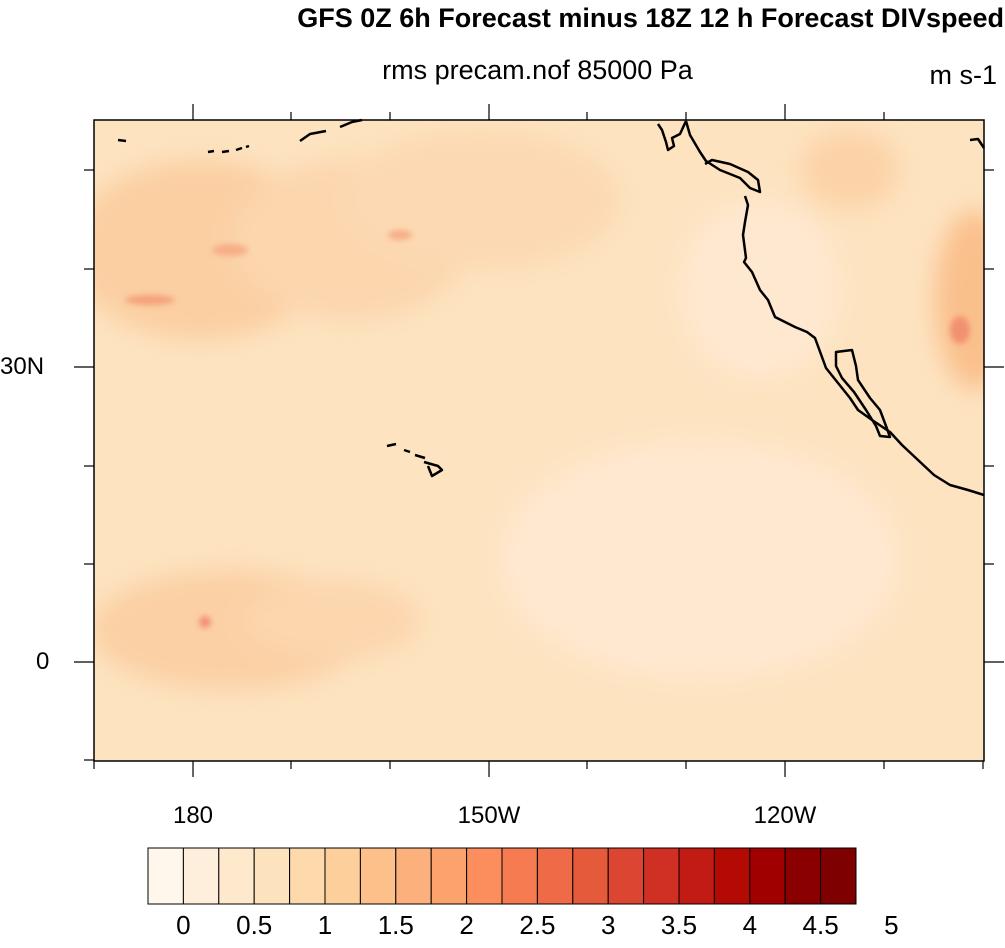  Describe the element at coordinates (891, 925) in the screenshot. I see `colorbar-label: 5` at that location.